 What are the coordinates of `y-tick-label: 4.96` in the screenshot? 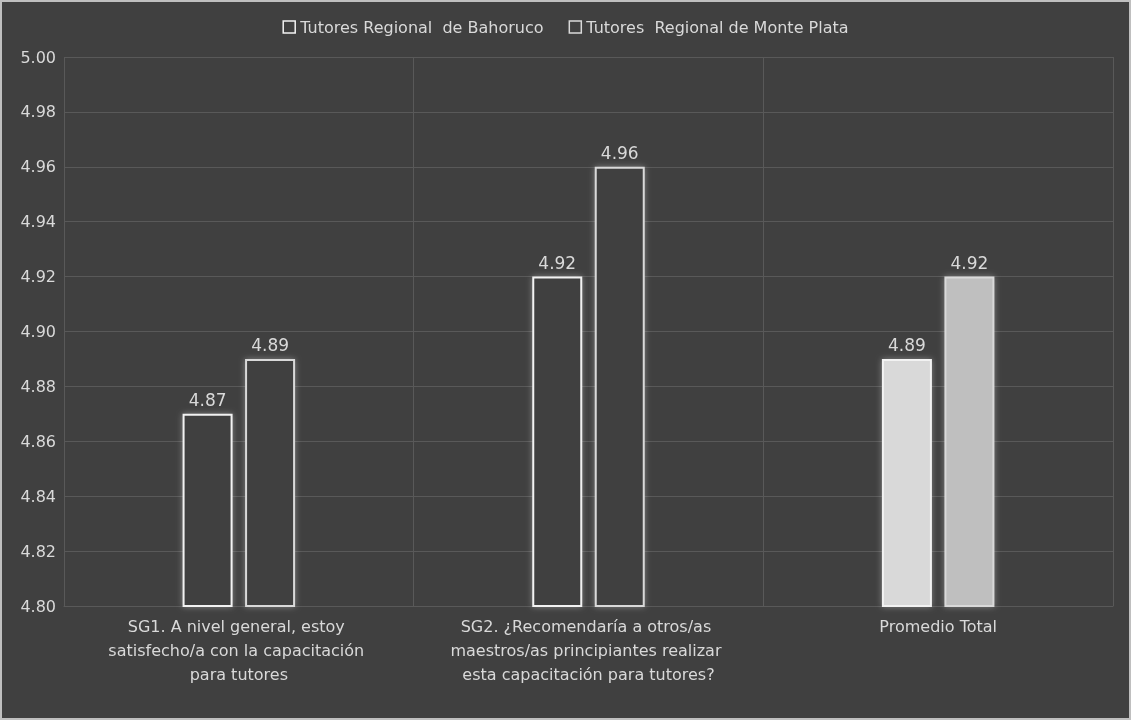 It's located at (38, 167).